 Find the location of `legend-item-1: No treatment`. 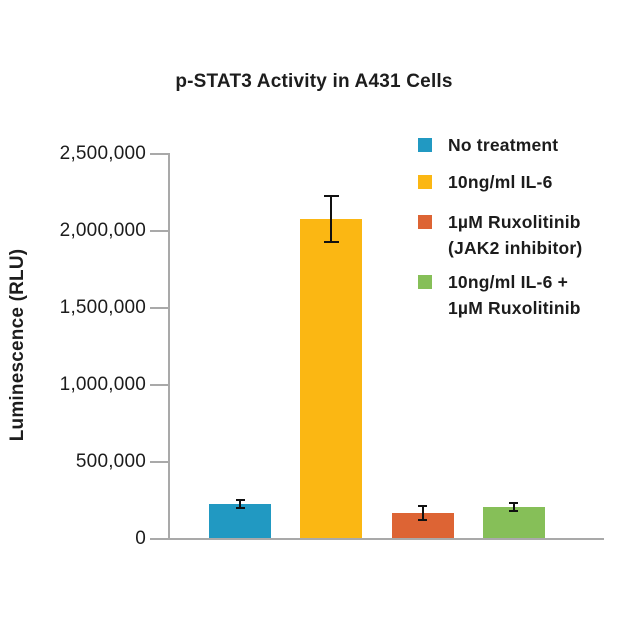

legend-item-1: No treatment is located at coordinates (488, 145).